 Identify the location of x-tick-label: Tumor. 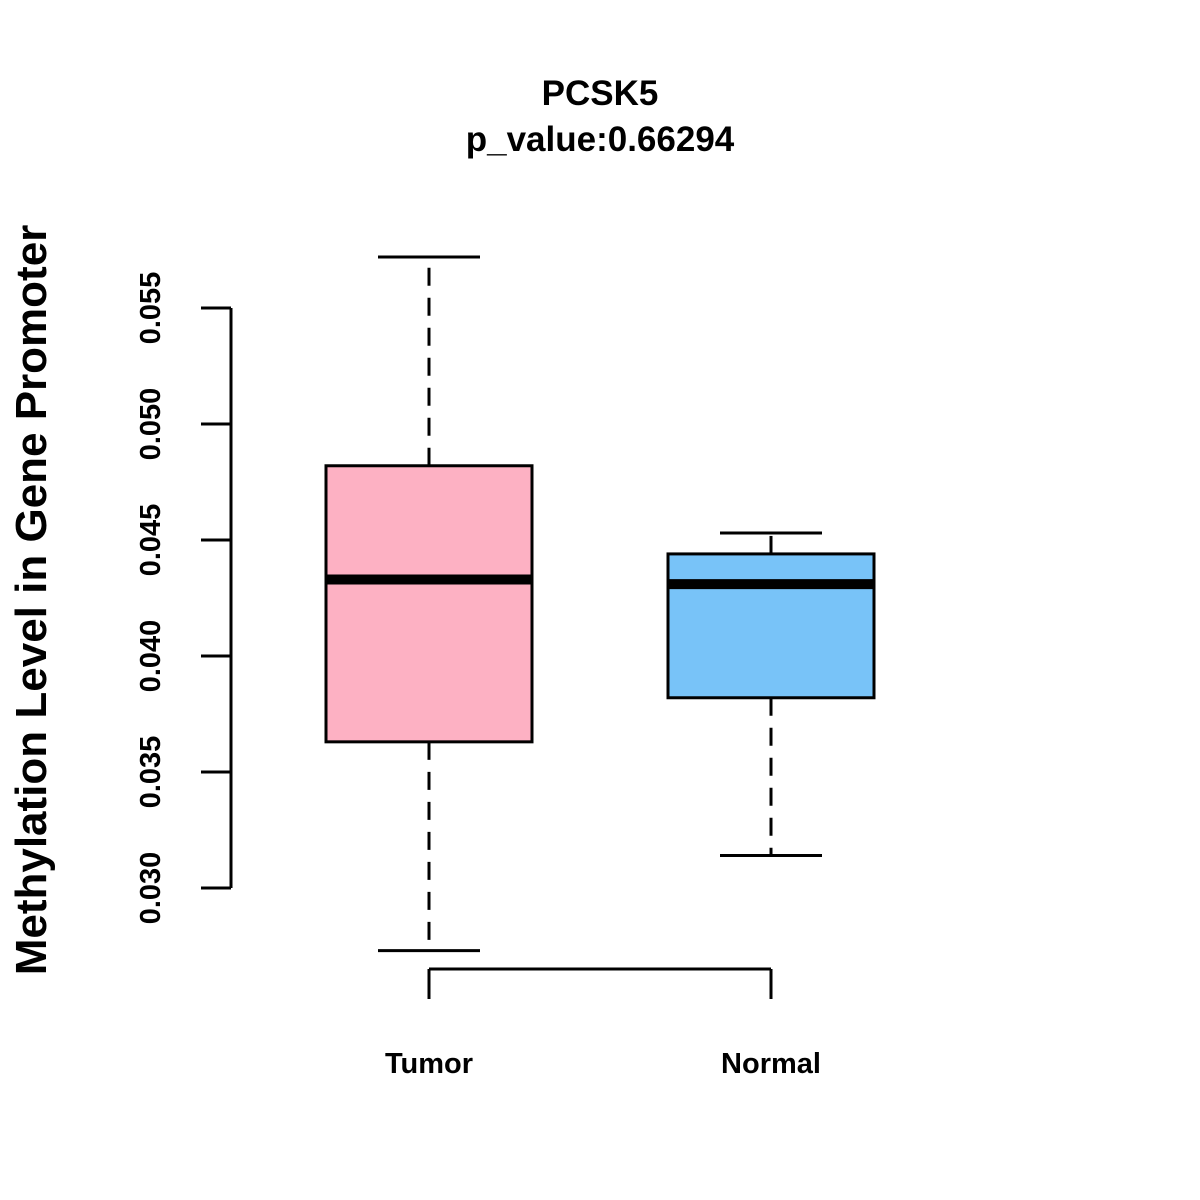
(429, 1064).